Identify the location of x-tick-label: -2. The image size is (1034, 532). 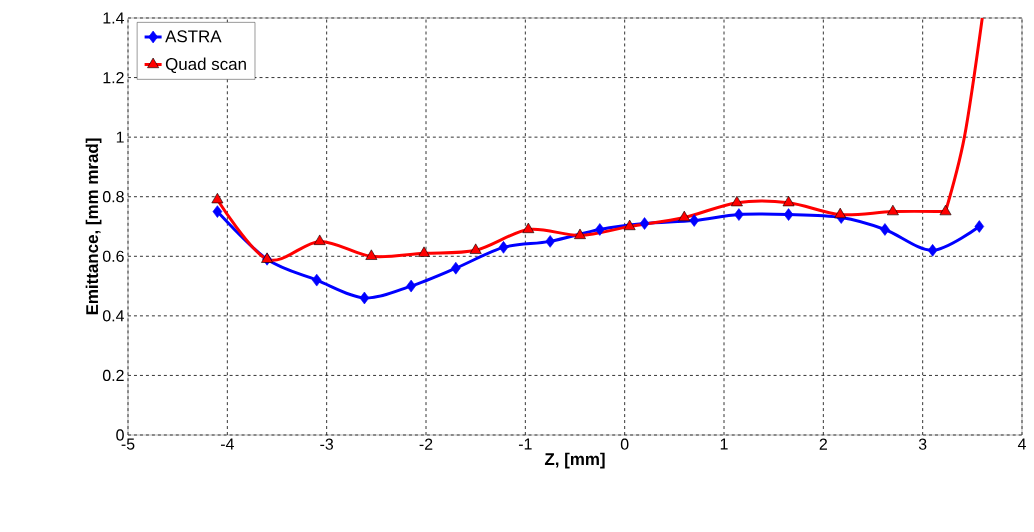
(426, 444).